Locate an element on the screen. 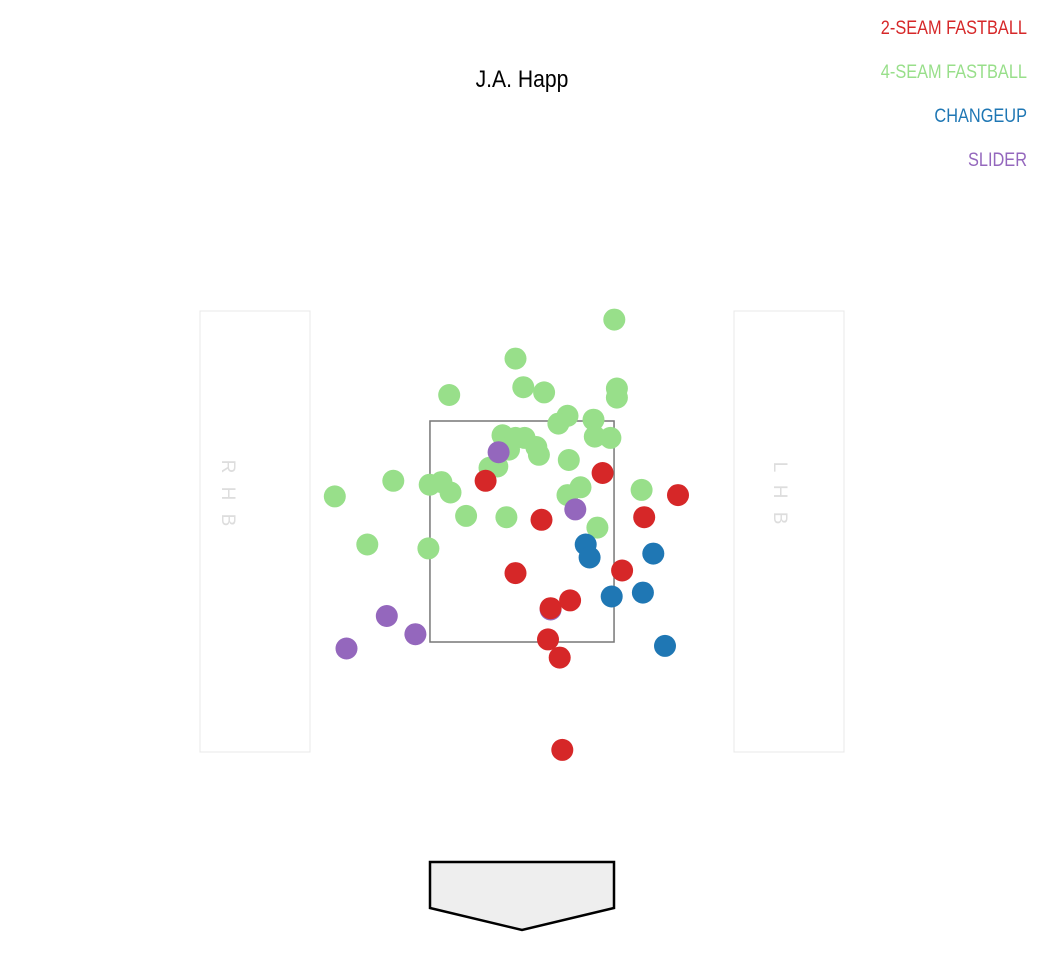 The width and height of the screenshot is (1044, 970). home-plate is located at coordinates (522, 896).